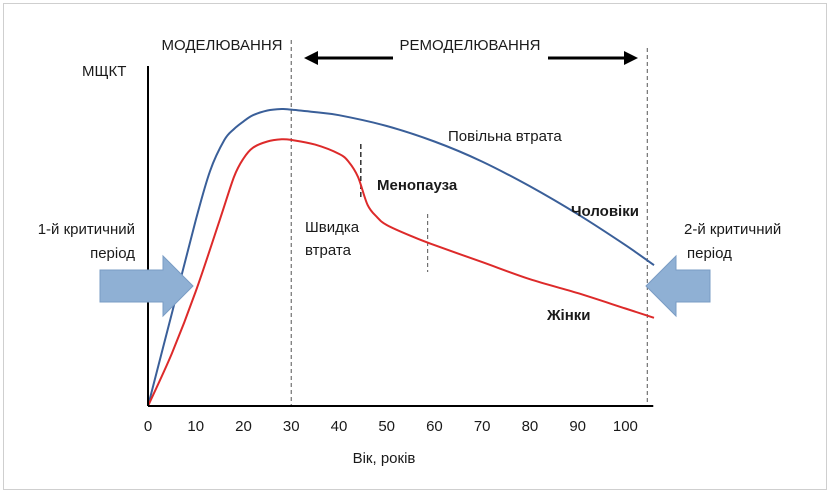  What do you see at coordinates (434, 426) in the screenshot?
I see `x-tick-label: 60` at bounding box center [434, 426].